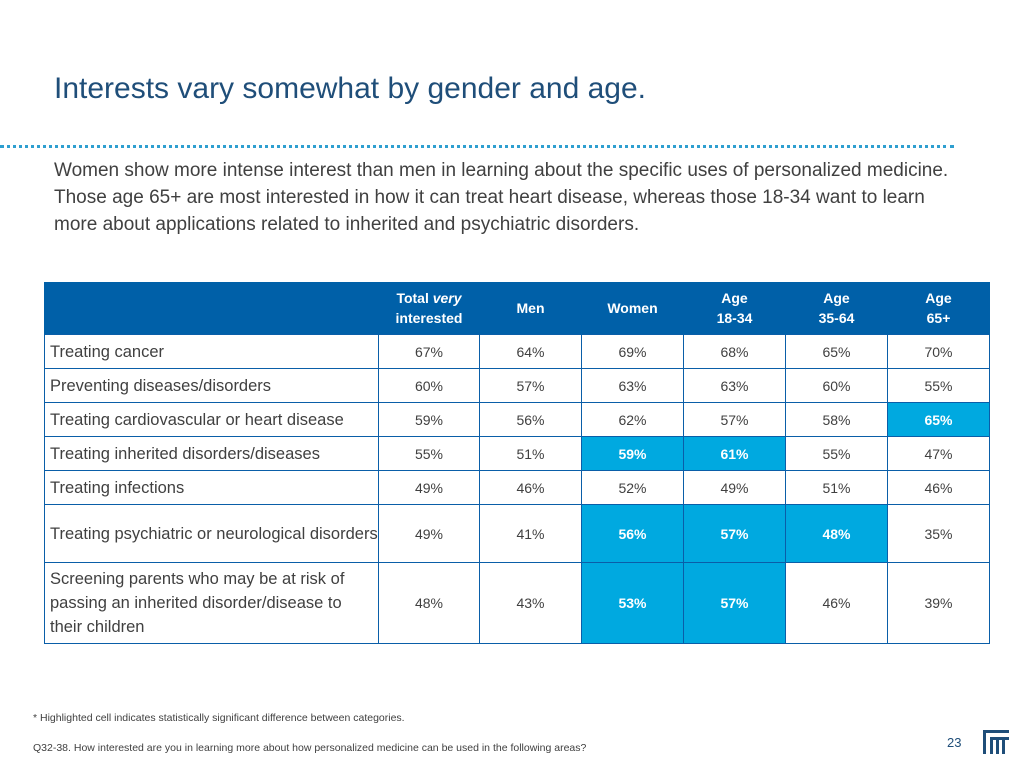 The width and height of the screenshot is (1024, 768). Describe the element at coordinates (996, 742) in the screenshot. I see `company-logo-icon` at that location.